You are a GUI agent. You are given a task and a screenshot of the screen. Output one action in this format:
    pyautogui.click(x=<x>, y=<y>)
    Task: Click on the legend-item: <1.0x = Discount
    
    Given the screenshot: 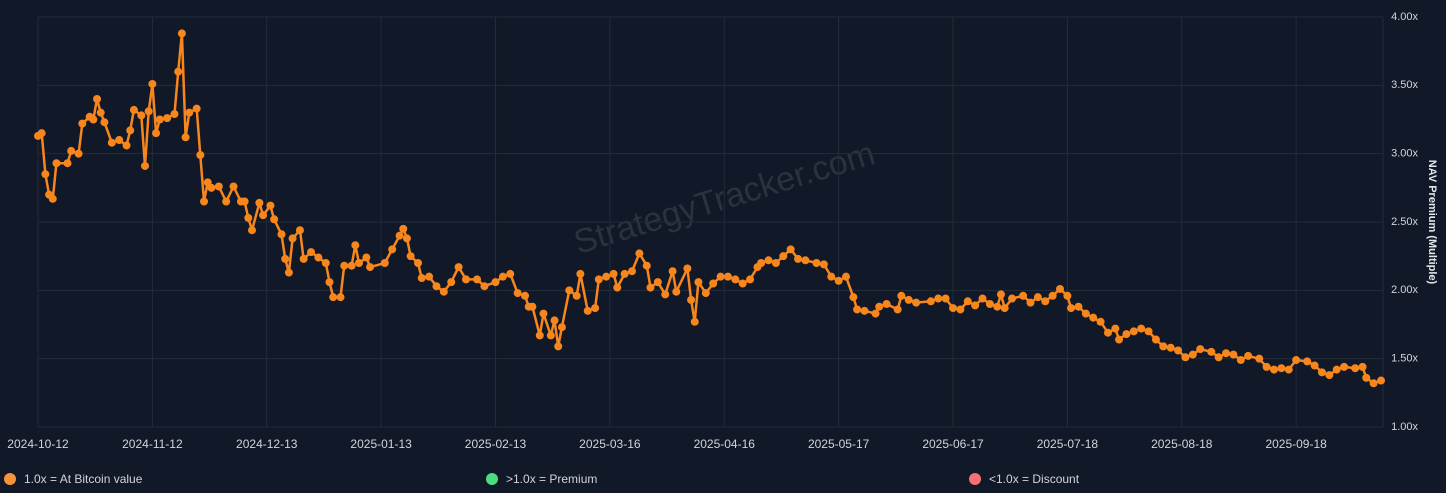 What is the action you would take?
    pyautogui.click(x=1024, y=479)
    